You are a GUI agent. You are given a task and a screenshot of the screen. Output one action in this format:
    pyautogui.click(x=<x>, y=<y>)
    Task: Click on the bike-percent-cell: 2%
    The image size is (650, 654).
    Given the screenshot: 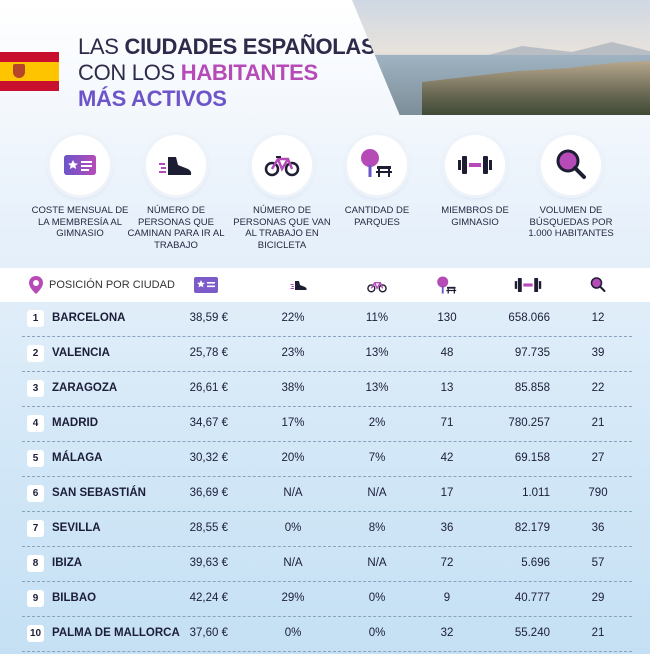 What is the action you would take?
    pyautogui.click(x=377, y=423)
    